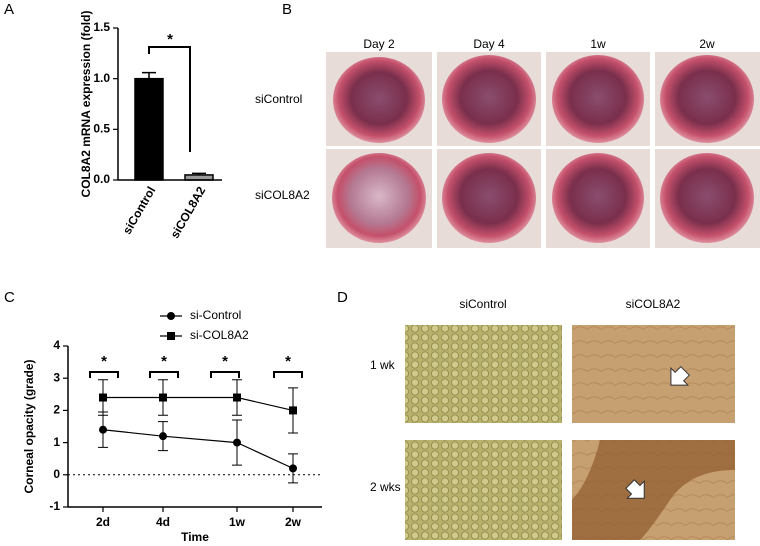  What do you see at coordinates (342, 297) in the screenshot?
I see `panel-label: D` at bounding box center [342, 297].